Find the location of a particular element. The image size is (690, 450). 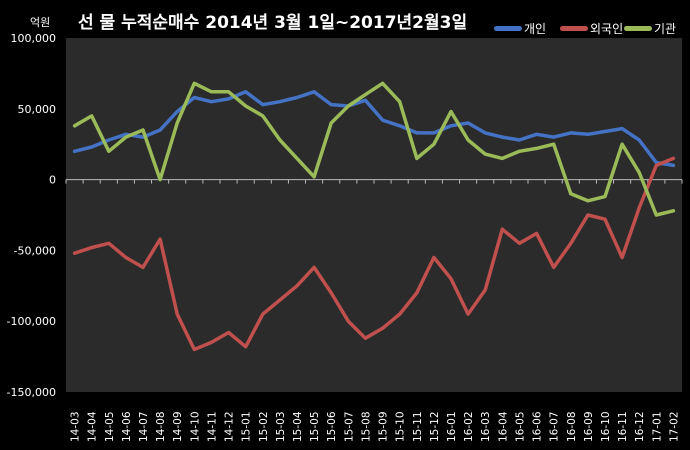

x-tick-label: 15-10 is located at coordinates (401, 426).